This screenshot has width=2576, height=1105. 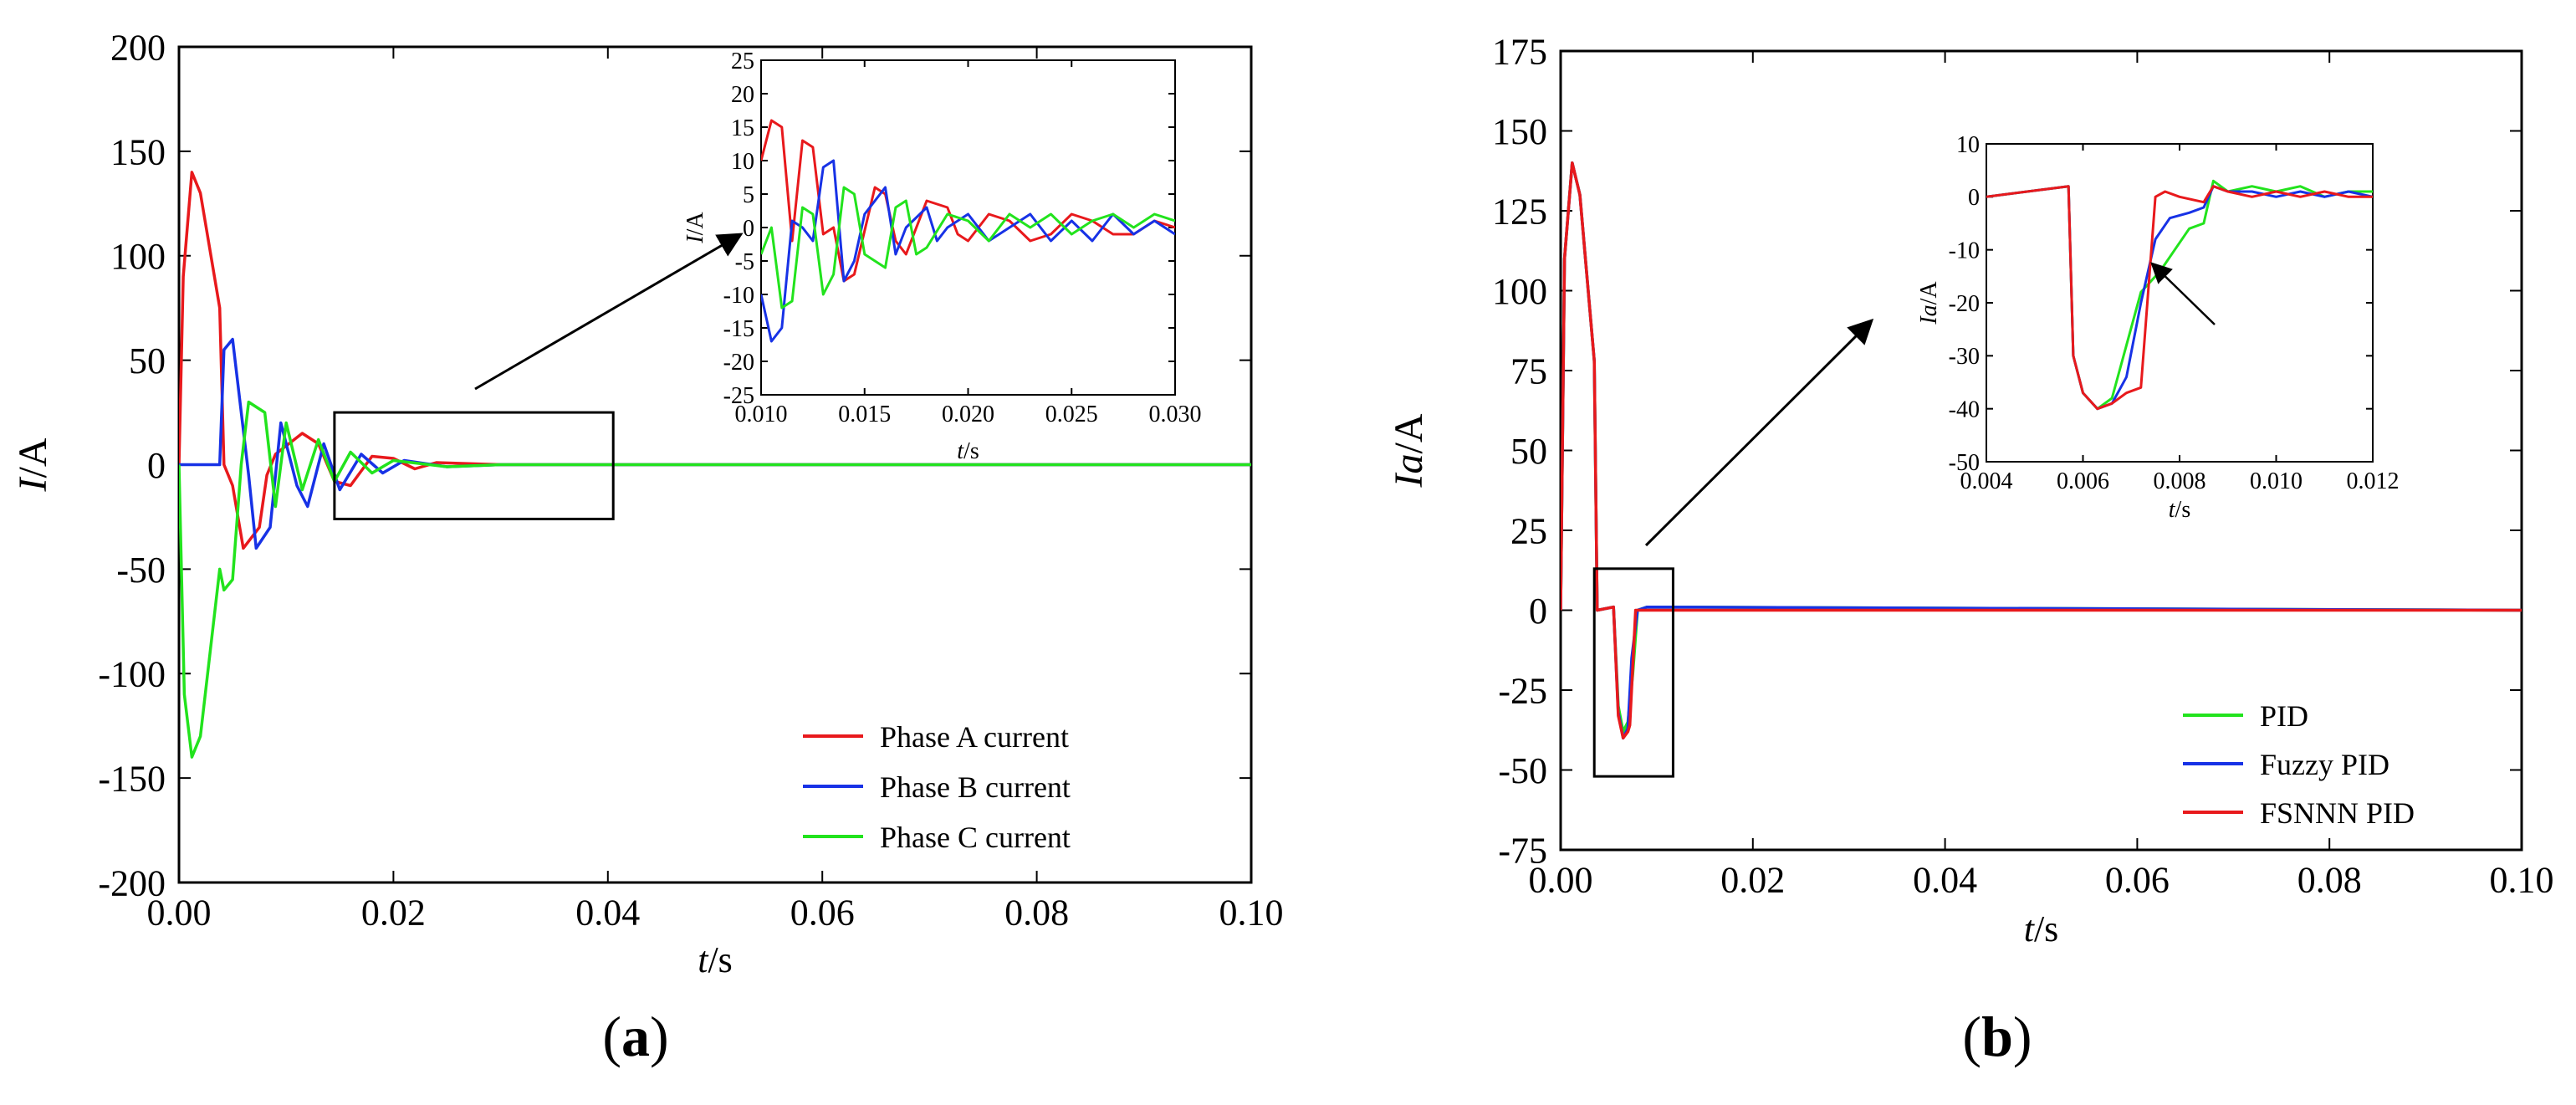 What do you see at coordinates (1036, 913) in the screenshot?
I see `panel-a-main-xtick-label: 0.08` at bounding box center [1036, 913].